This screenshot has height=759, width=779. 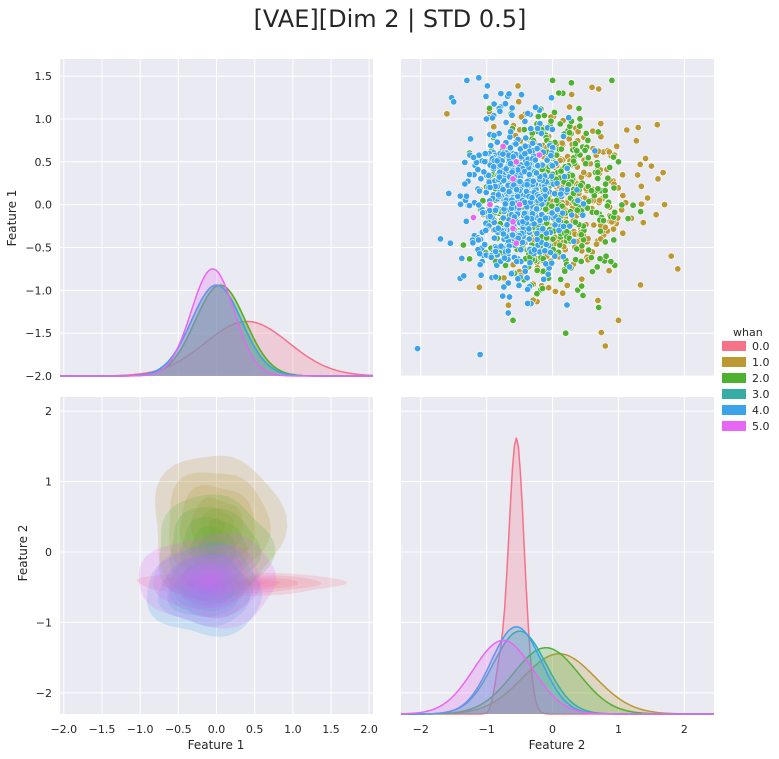 I want to click on legend-label-3.0: 3.0, so click(x=761, y=394).